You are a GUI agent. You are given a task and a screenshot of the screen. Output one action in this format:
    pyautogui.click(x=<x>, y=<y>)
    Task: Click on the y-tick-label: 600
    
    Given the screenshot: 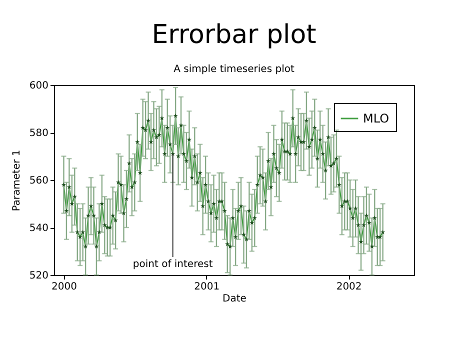 What is the action you would take?
    pyautogui.click(x=38, y=86)
    